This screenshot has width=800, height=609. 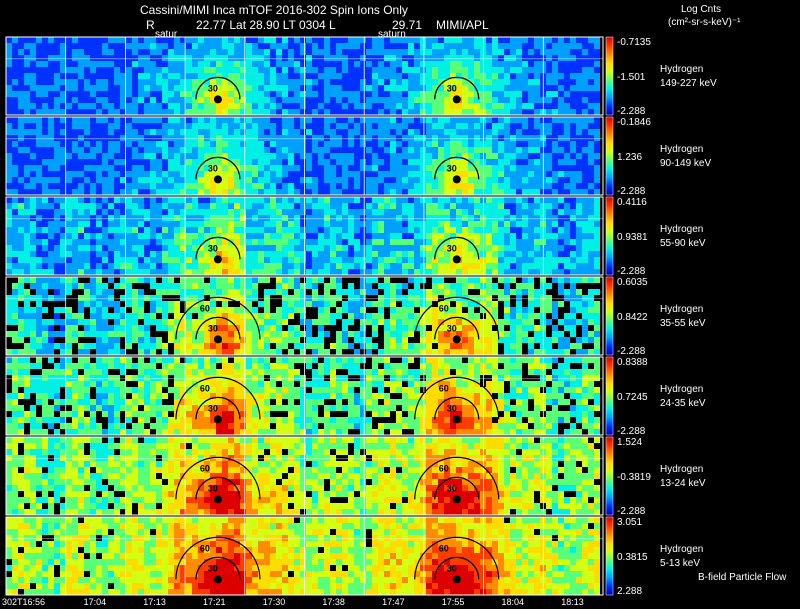 What do you see at coordinates (609, 236) in the screenshot?
I see `colorbar-frame` at bounding box center [609, 236].